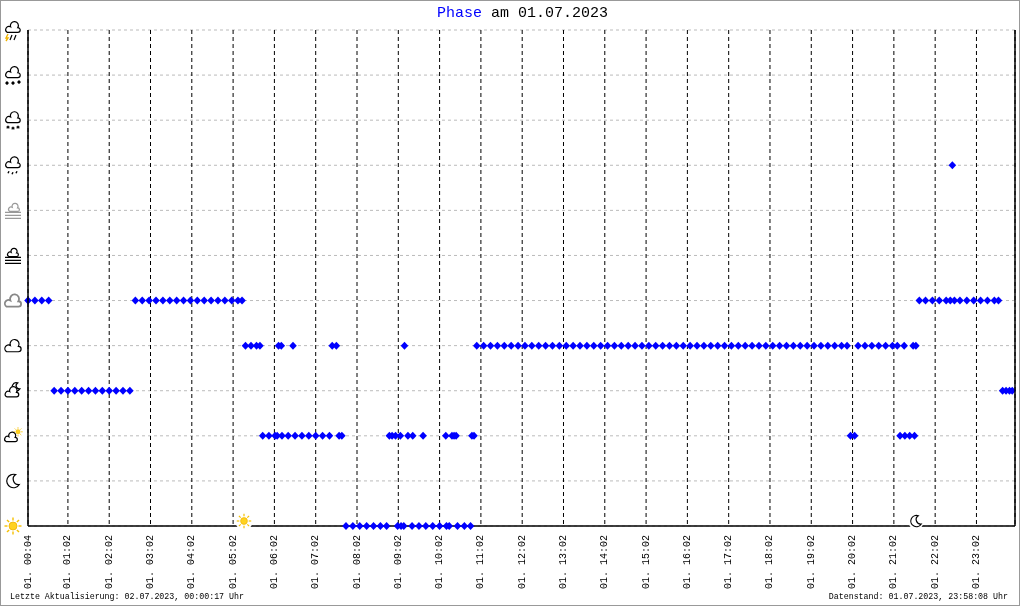  I want to click on x-tick-label: 01. 00:04, so click(28, 562).